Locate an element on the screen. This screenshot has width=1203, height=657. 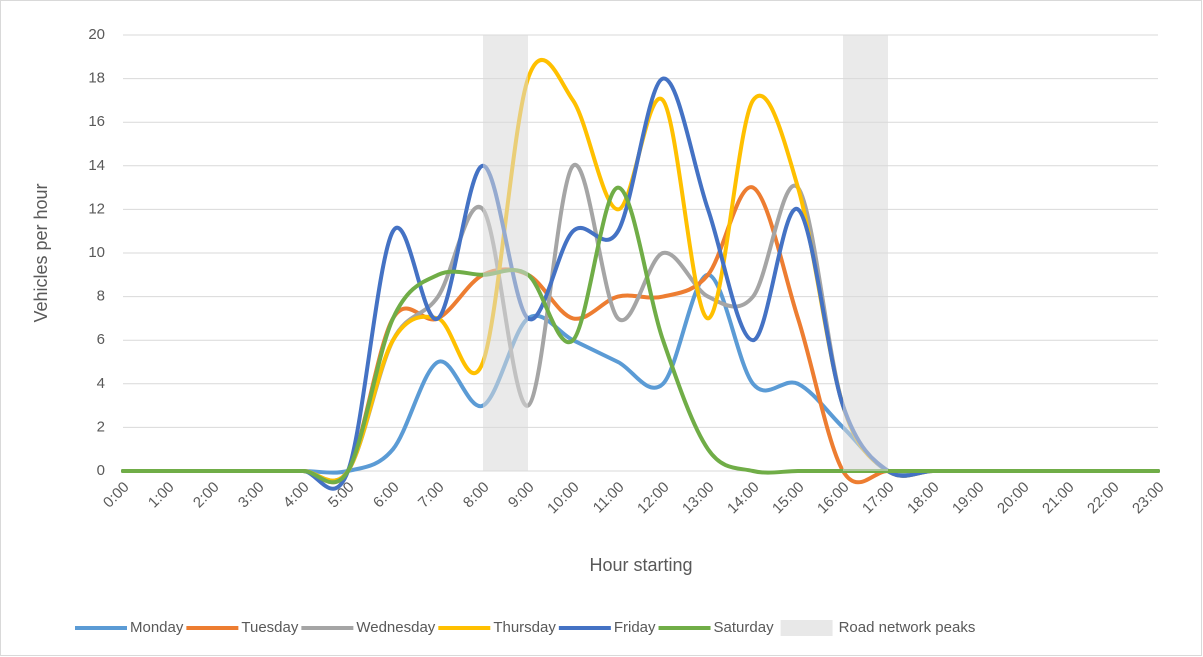
y-tick-label: 2 is located at coordinates (101, 426).